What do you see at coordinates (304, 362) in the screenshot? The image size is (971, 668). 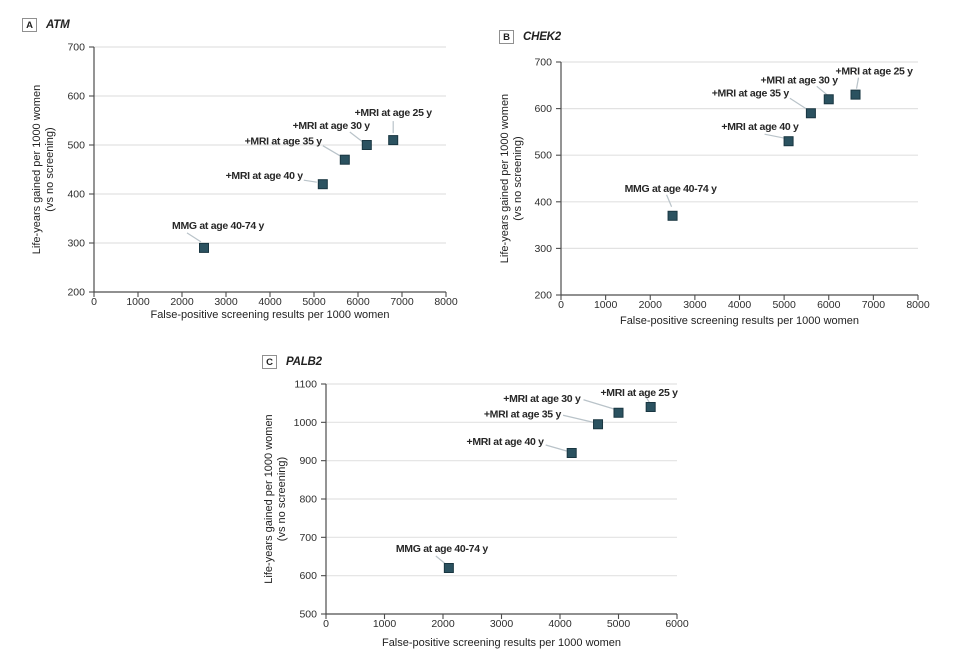 I see `panel-c-title: PALB2` at bounding box center [304, 362].